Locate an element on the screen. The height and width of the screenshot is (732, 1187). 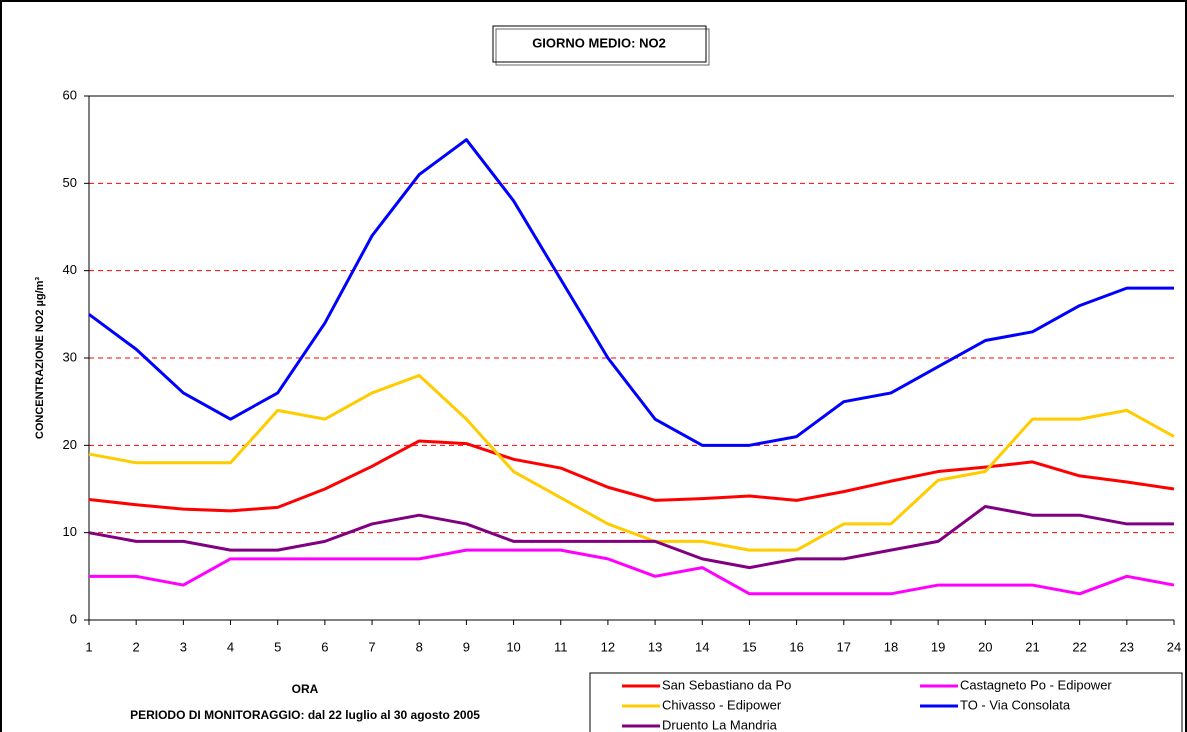
x-tick-label: 6 is located at coordinates (324, 646).